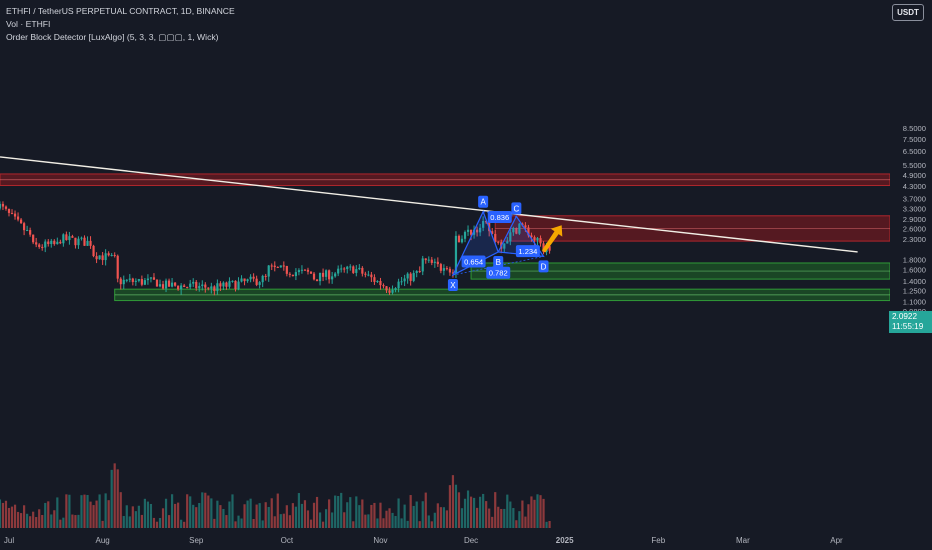 This screenshot has width=932, height=550. Describe the element at coordinates (9, 540) in the screenshot. I see `time-tick-label: Jul` at that location.